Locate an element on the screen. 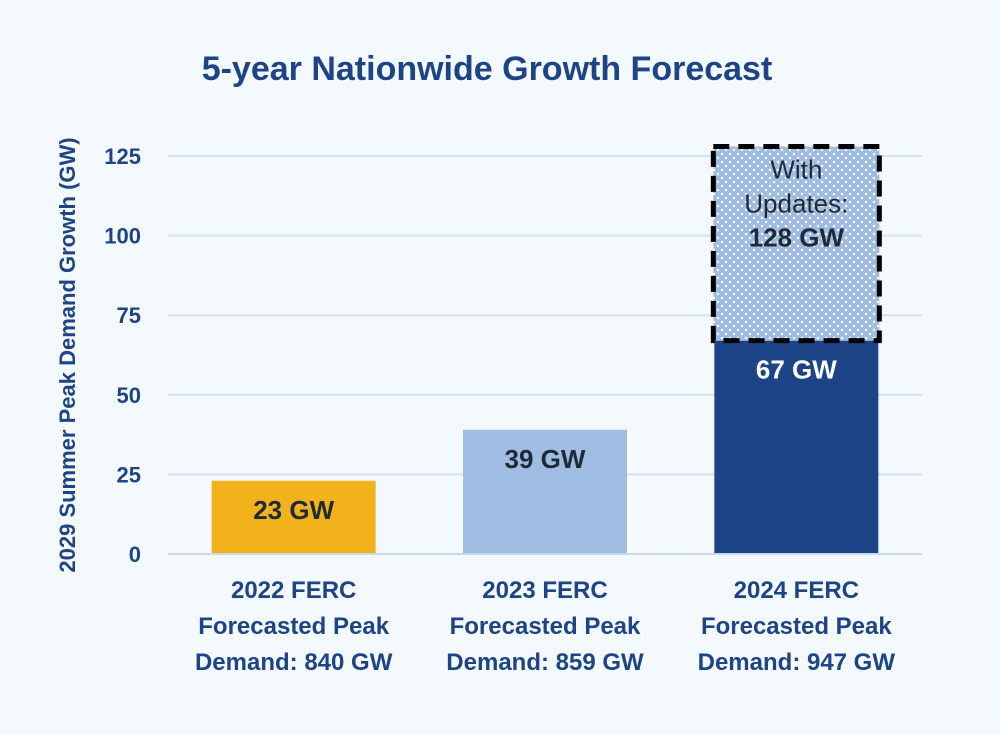 The width and height of the screenshot is (1000, 735). forecast-update-segment is located at coordinates (796, 243).